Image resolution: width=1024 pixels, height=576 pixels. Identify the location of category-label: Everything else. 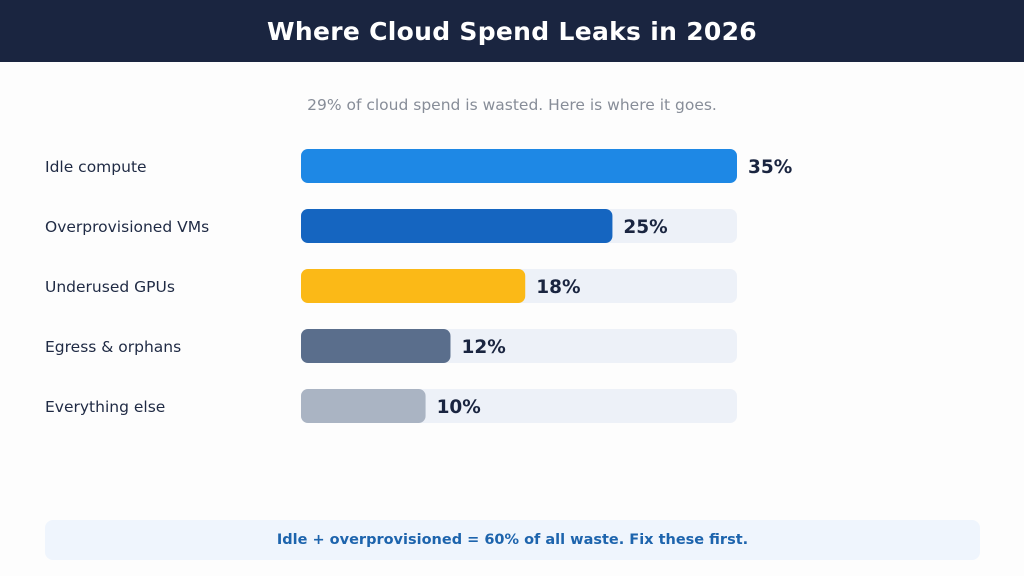
(105, 407).